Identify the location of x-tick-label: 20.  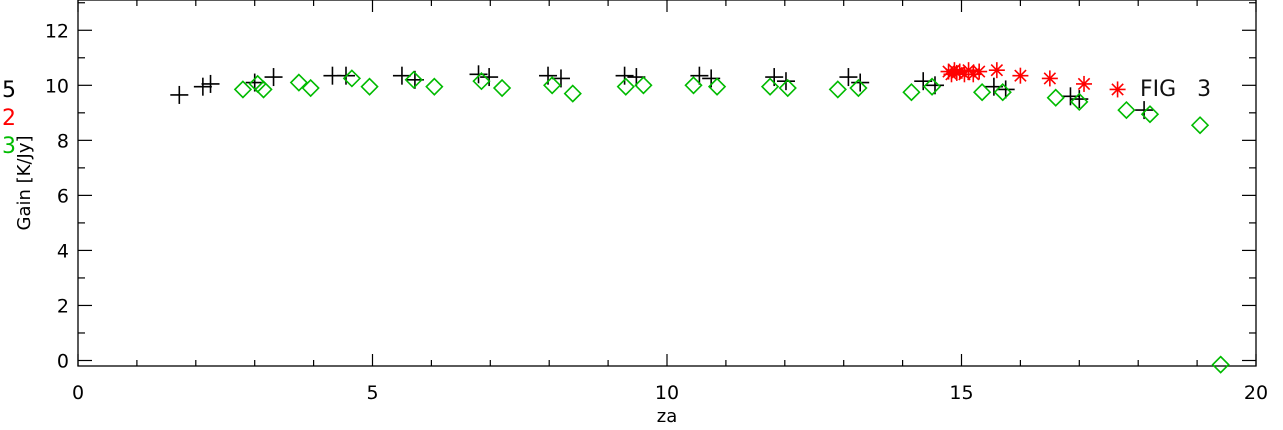
(1256, 393).